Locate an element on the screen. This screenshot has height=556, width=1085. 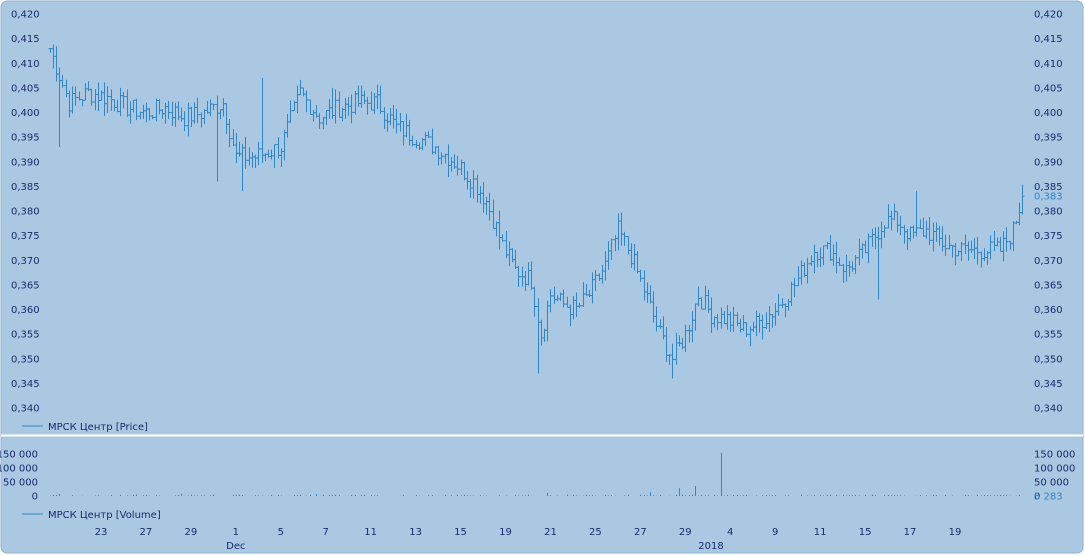
x-tick-label: 13 is located at coordinates (415, 532).